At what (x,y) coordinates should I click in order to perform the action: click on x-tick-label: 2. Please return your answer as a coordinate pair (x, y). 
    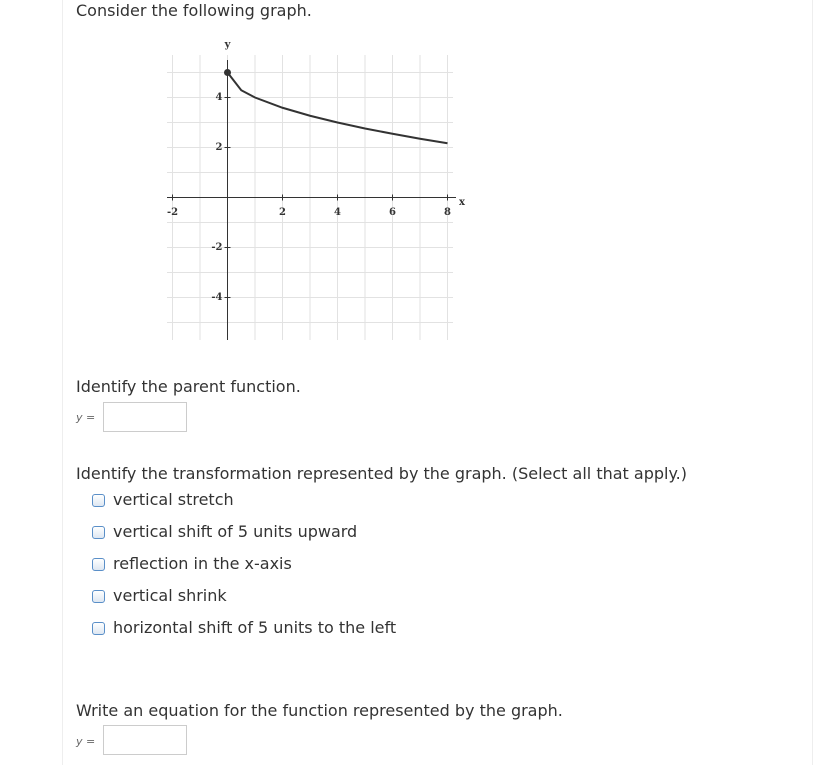
    Looking at the image, I should click on (282, 212).